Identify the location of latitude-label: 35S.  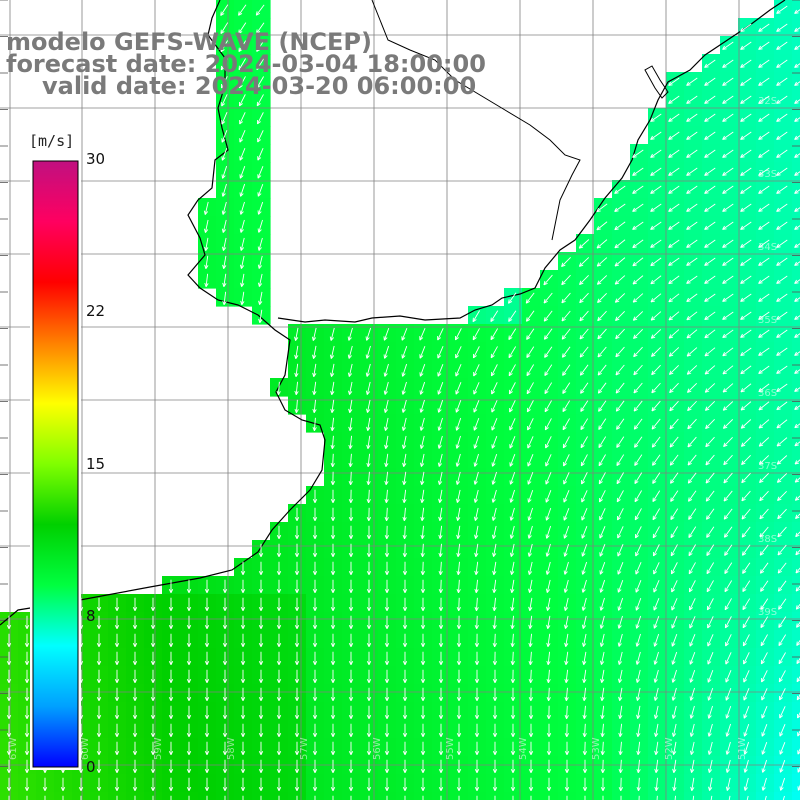
(767, 320).